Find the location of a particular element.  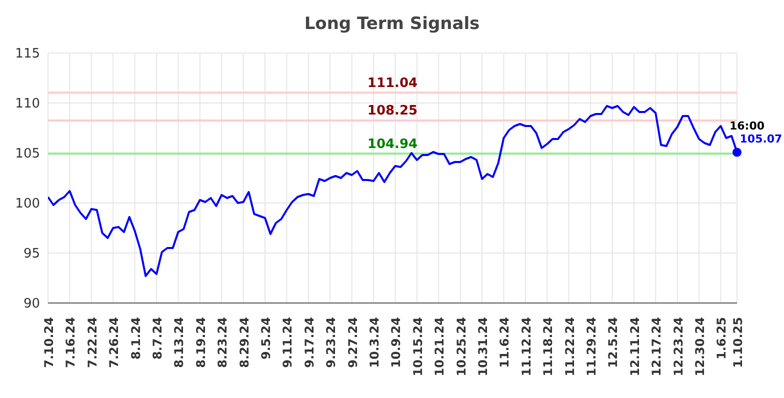

x-tick-label: 10.21.24 is located at coordinates (439, 346).